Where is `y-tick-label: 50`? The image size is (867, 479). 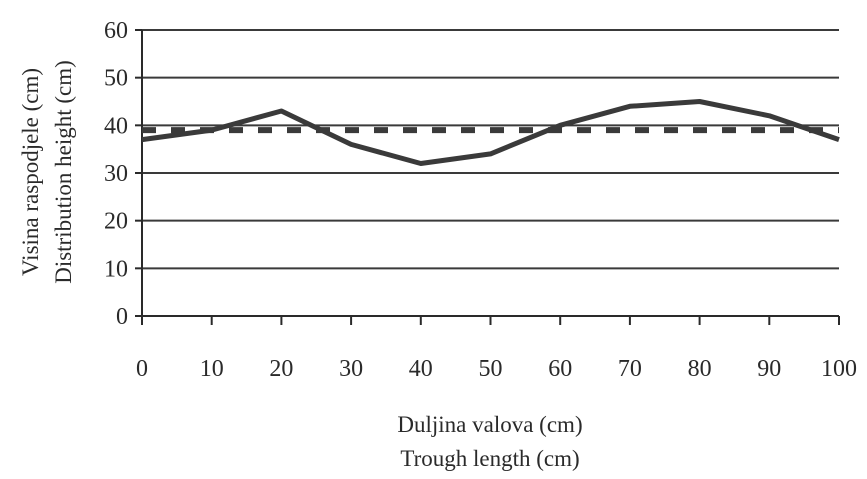 y-tick-label: 50 is located at coordinates (116, 79).